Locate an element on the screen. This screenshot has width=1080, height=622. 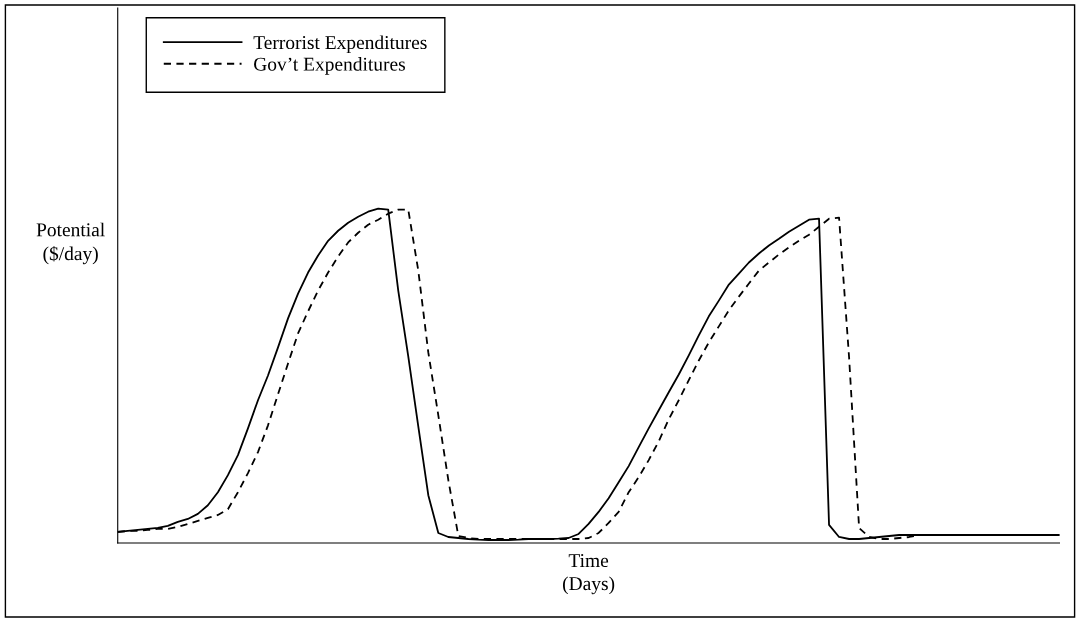
y-axis-title: Potential ($/day) is located at coordinates (70, 243).